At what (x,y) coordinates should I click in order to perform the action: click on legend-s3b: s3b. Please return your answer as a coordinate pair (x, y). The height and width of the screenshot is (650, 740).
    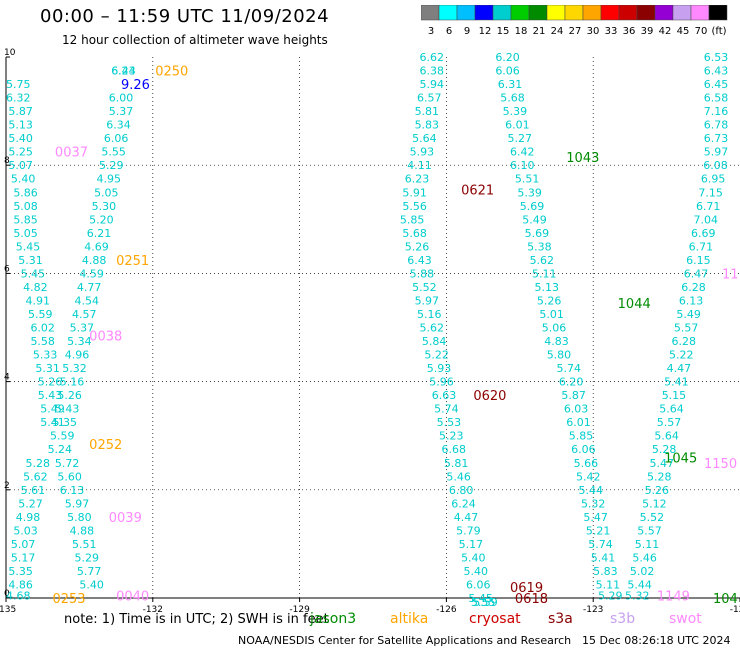
    Looking at the image, I should click on (623, 619).